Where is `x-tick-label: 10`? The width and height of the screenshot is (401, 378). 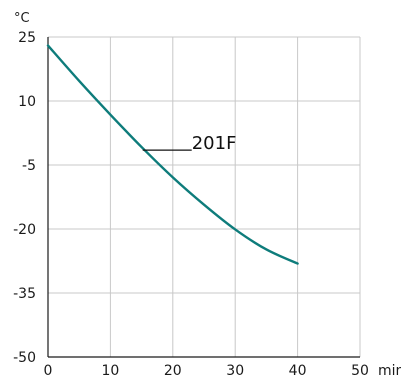
x-tick-label: 10 is located at coordinates (110, 370).